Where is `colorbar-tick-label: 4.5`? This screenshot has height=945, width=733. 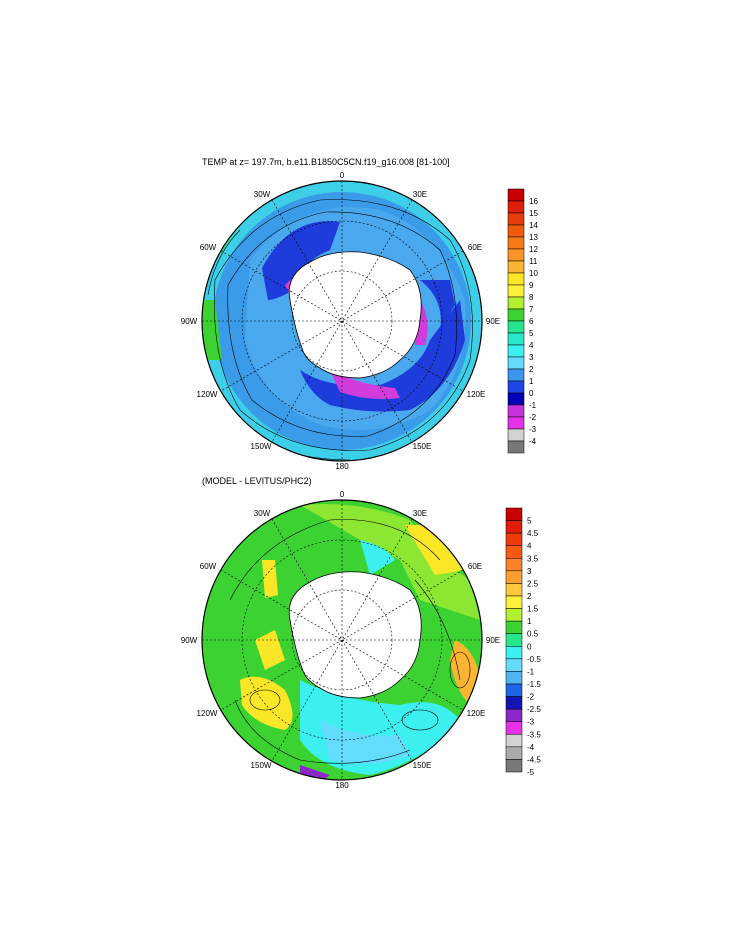 colorbar-tick-label: 4.5 is located at coordinates (533, 533).